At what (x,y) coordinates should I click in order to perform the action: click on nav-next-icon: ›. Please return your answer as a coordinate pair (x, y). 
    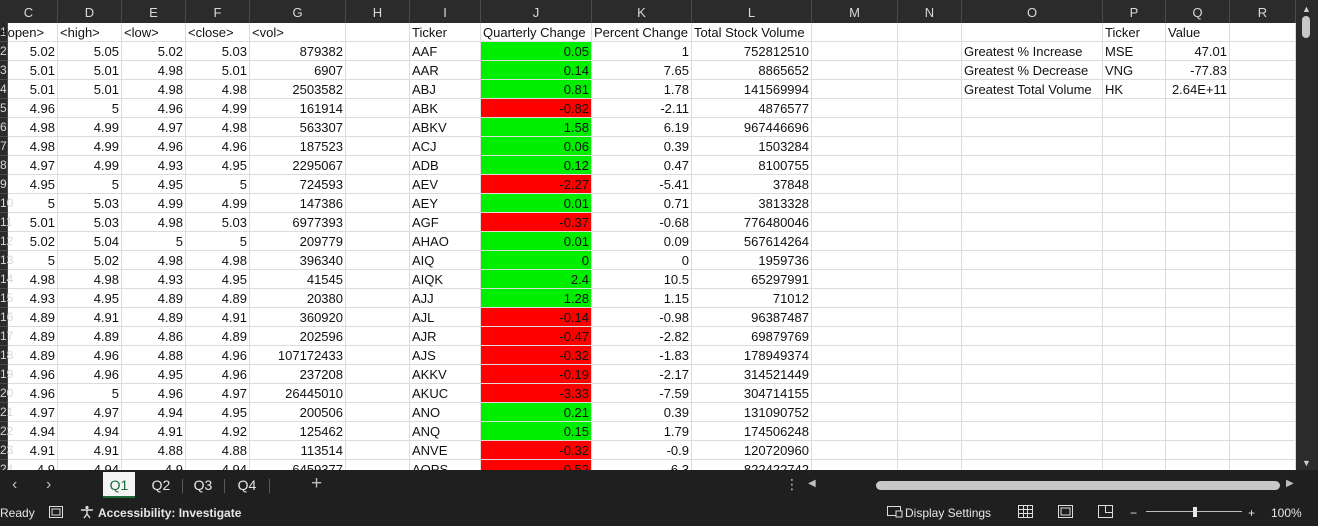
    Looking at the image, I should click on (49, 484).